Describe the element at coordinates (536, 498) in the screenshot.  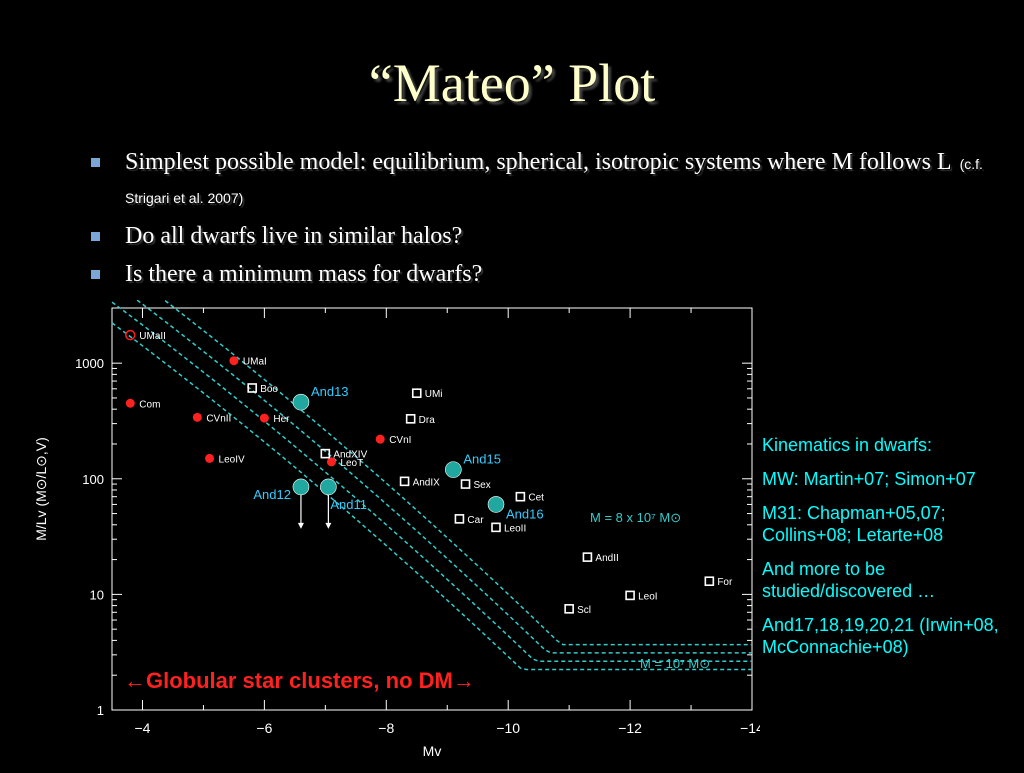
I see `point-label: Cet` at that location.